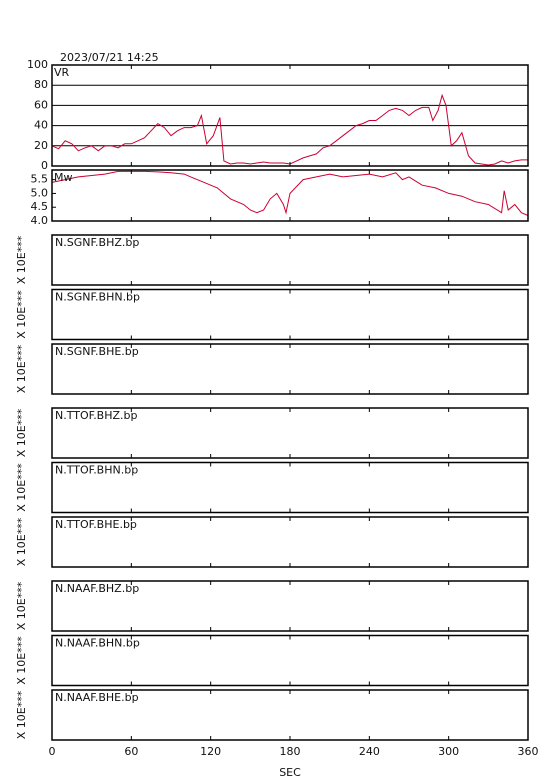 The height and width of the screenshot is (781, 554). I want to click on y-tick-label: 5.0, so click(40, 192).